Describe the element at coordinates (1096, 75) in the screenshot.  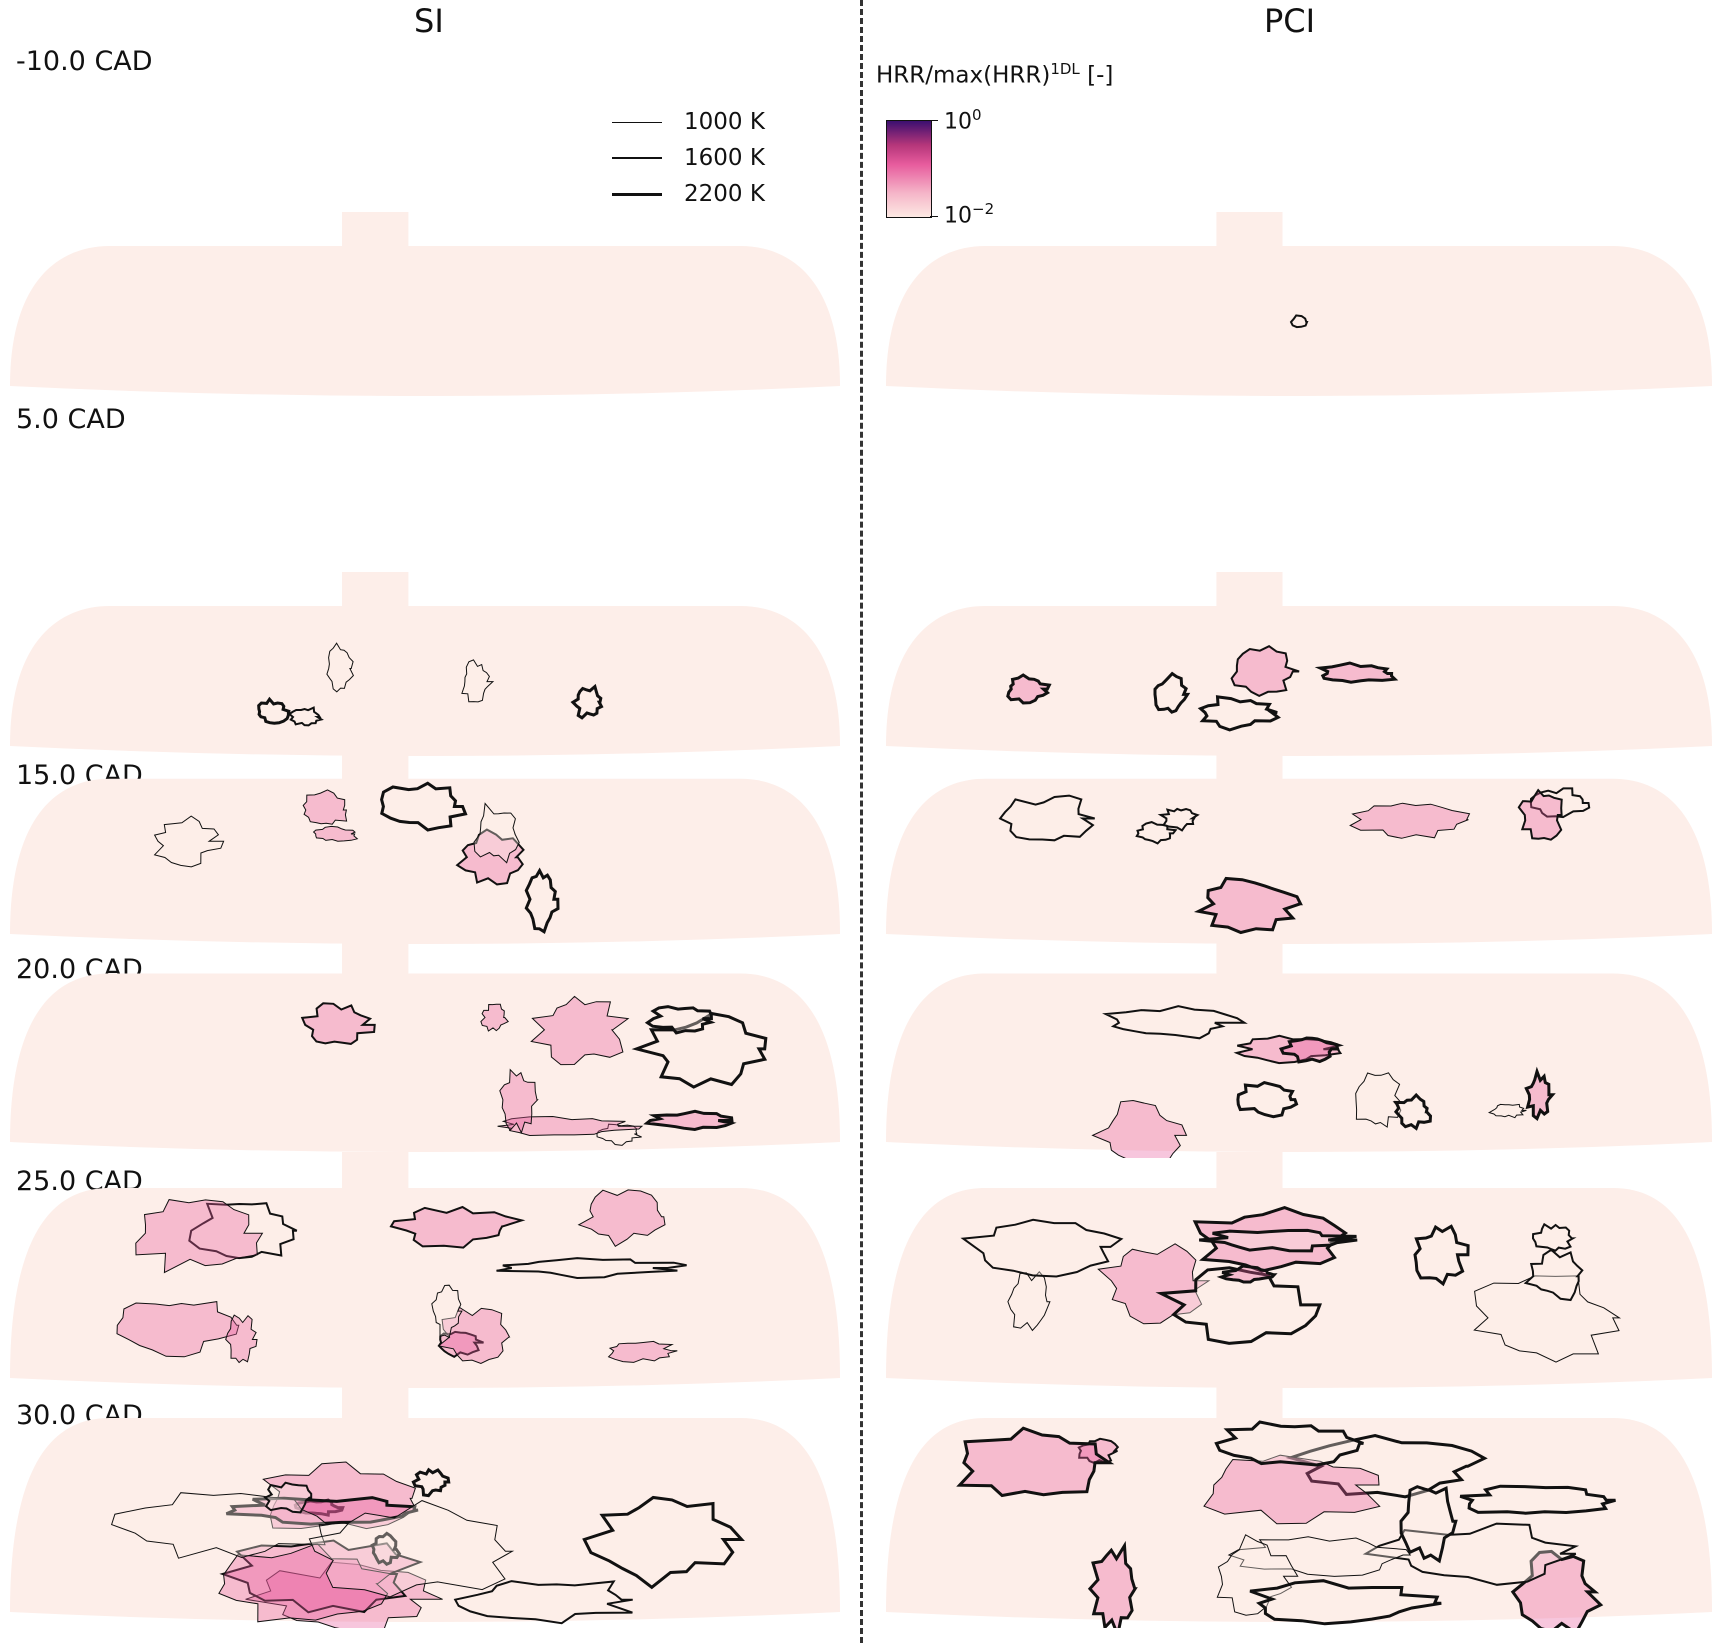
I see `colorbar-title-unit: [-]` at that location.